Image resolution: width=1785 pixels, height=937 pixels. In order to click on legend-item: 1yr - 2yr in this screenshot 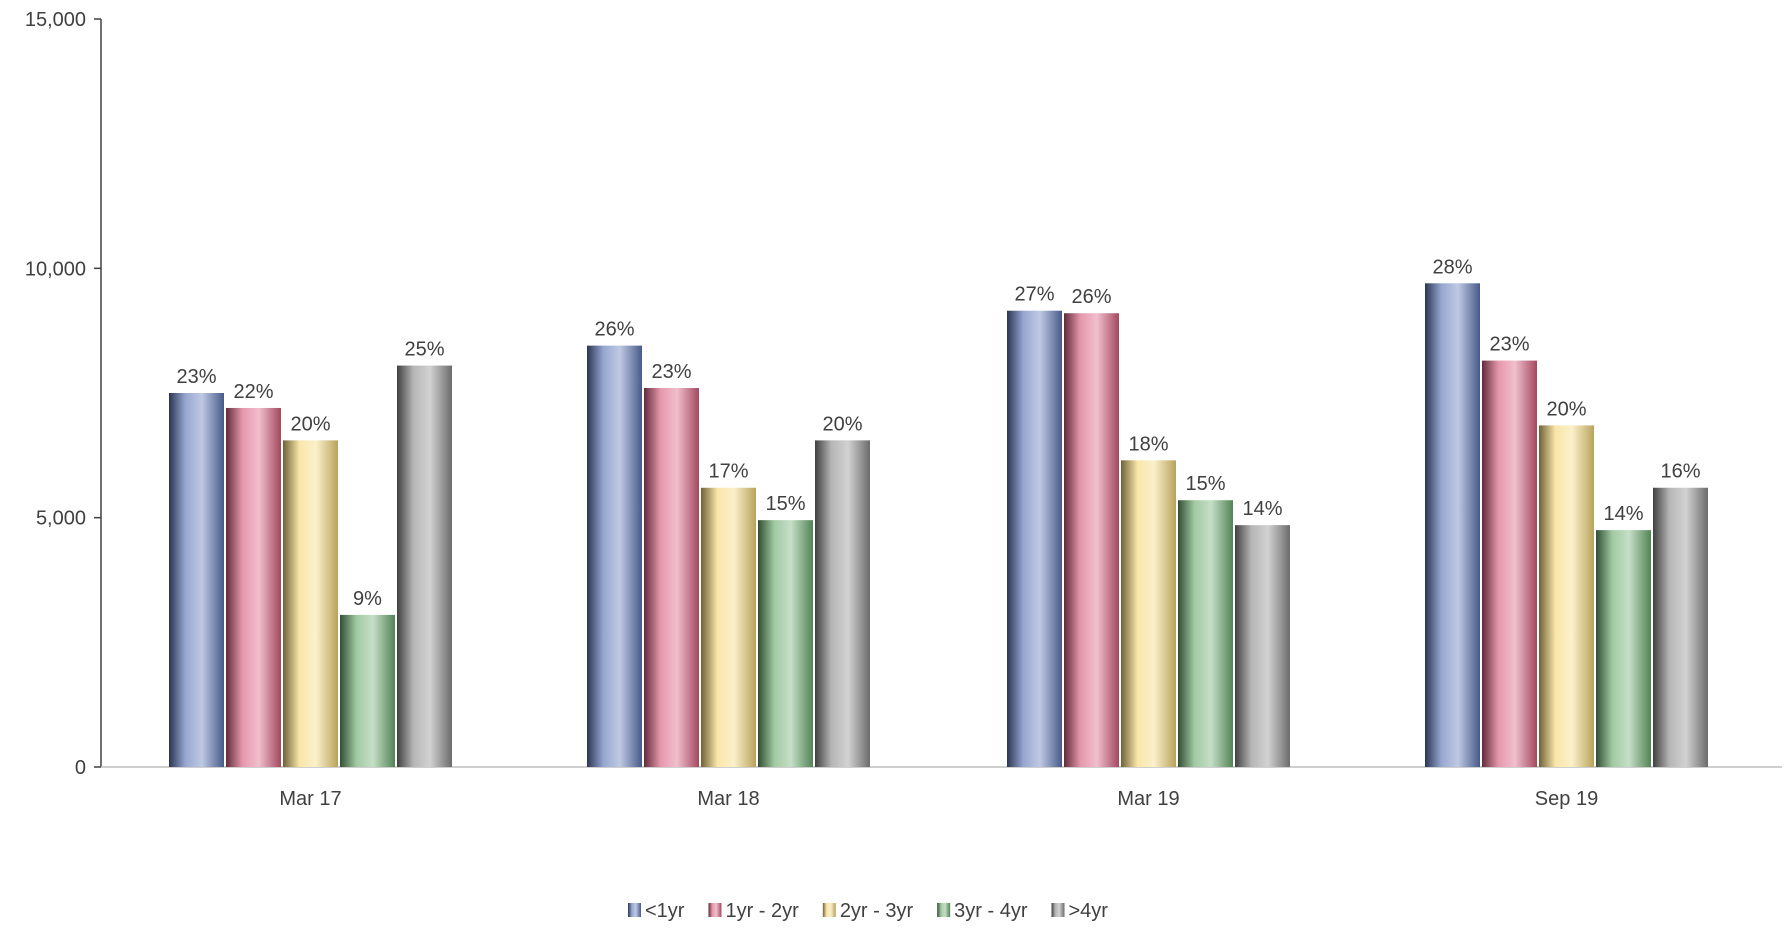, I will do `click(753, 911)`.